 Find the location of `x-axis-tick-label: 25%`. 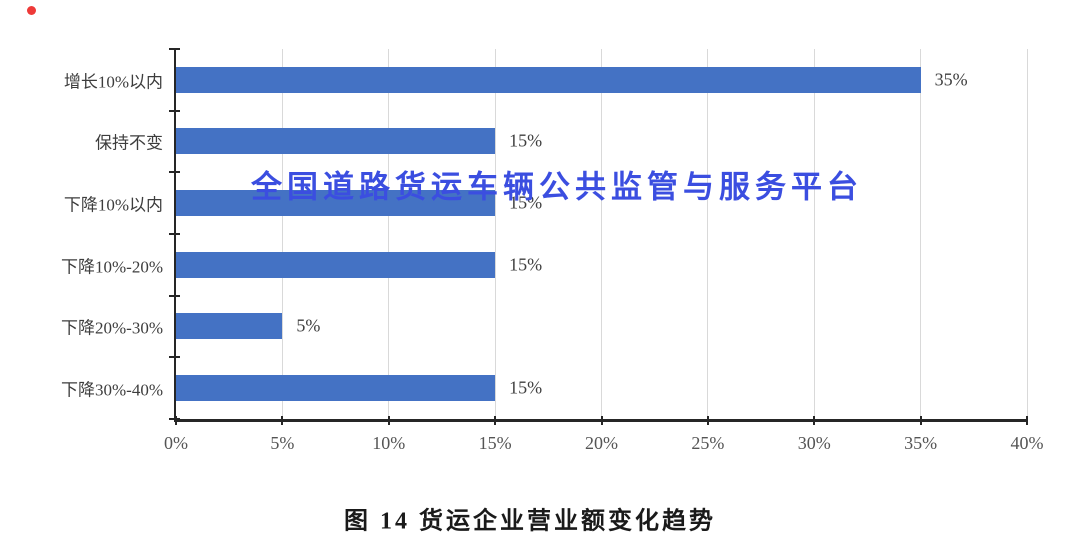

x-axis-tick-label: 25% is located at coordinates (708, 443).